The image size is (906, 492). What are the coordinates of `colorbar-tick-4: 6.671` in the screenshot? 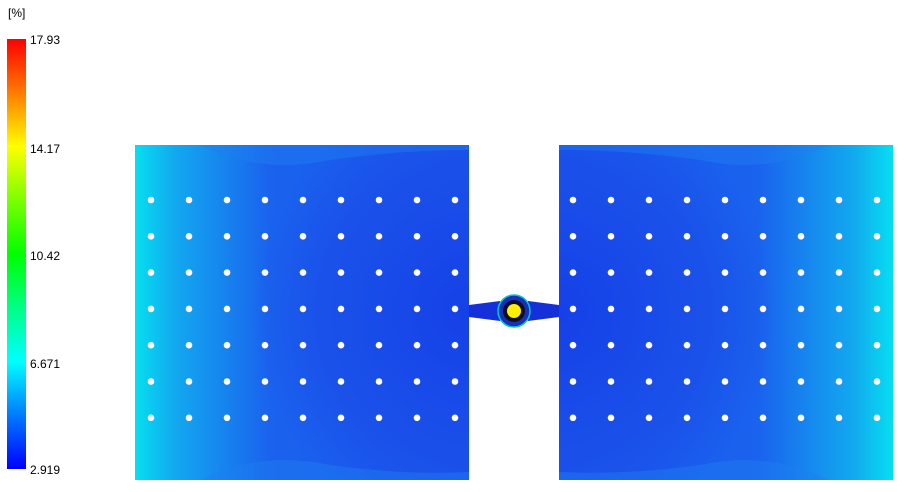 It's located at (45, 364).